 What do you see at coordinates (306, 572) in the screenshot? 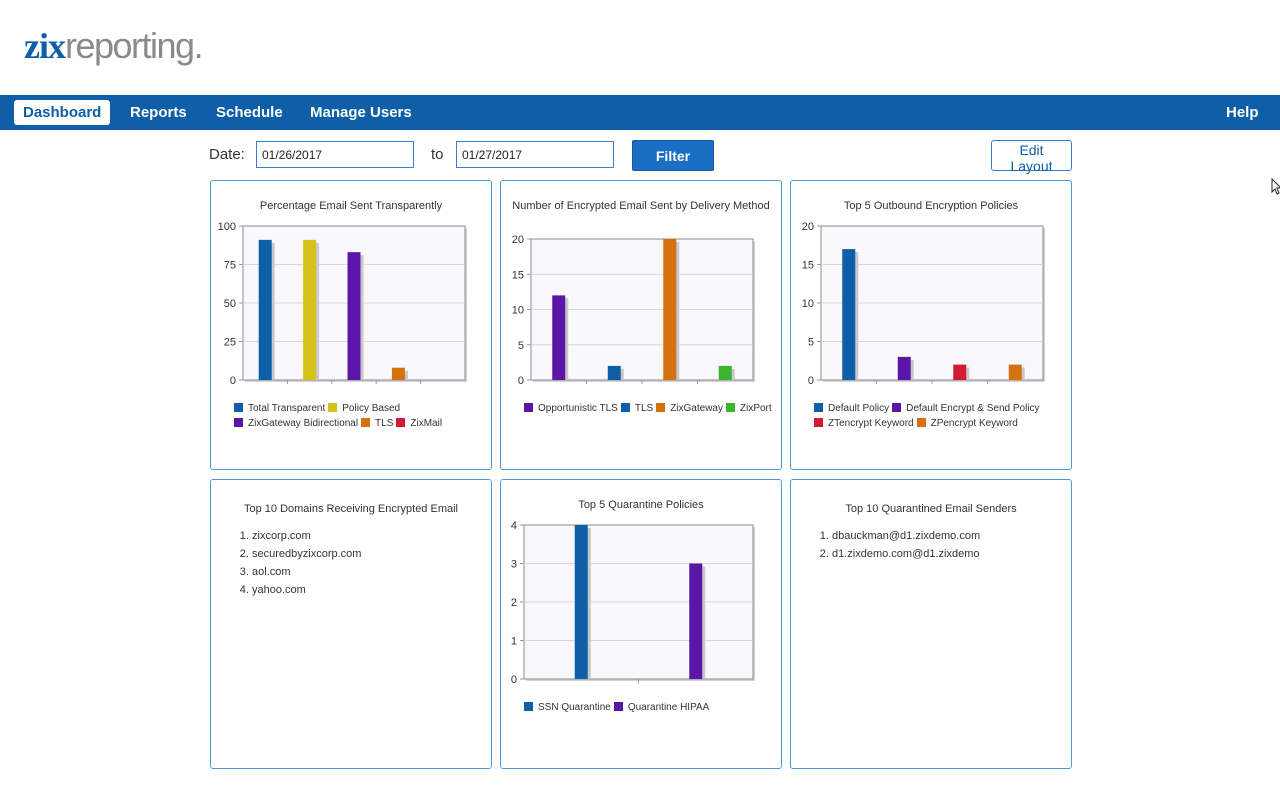
I see `list-item: aol.com` at bounding box center [306, 572].